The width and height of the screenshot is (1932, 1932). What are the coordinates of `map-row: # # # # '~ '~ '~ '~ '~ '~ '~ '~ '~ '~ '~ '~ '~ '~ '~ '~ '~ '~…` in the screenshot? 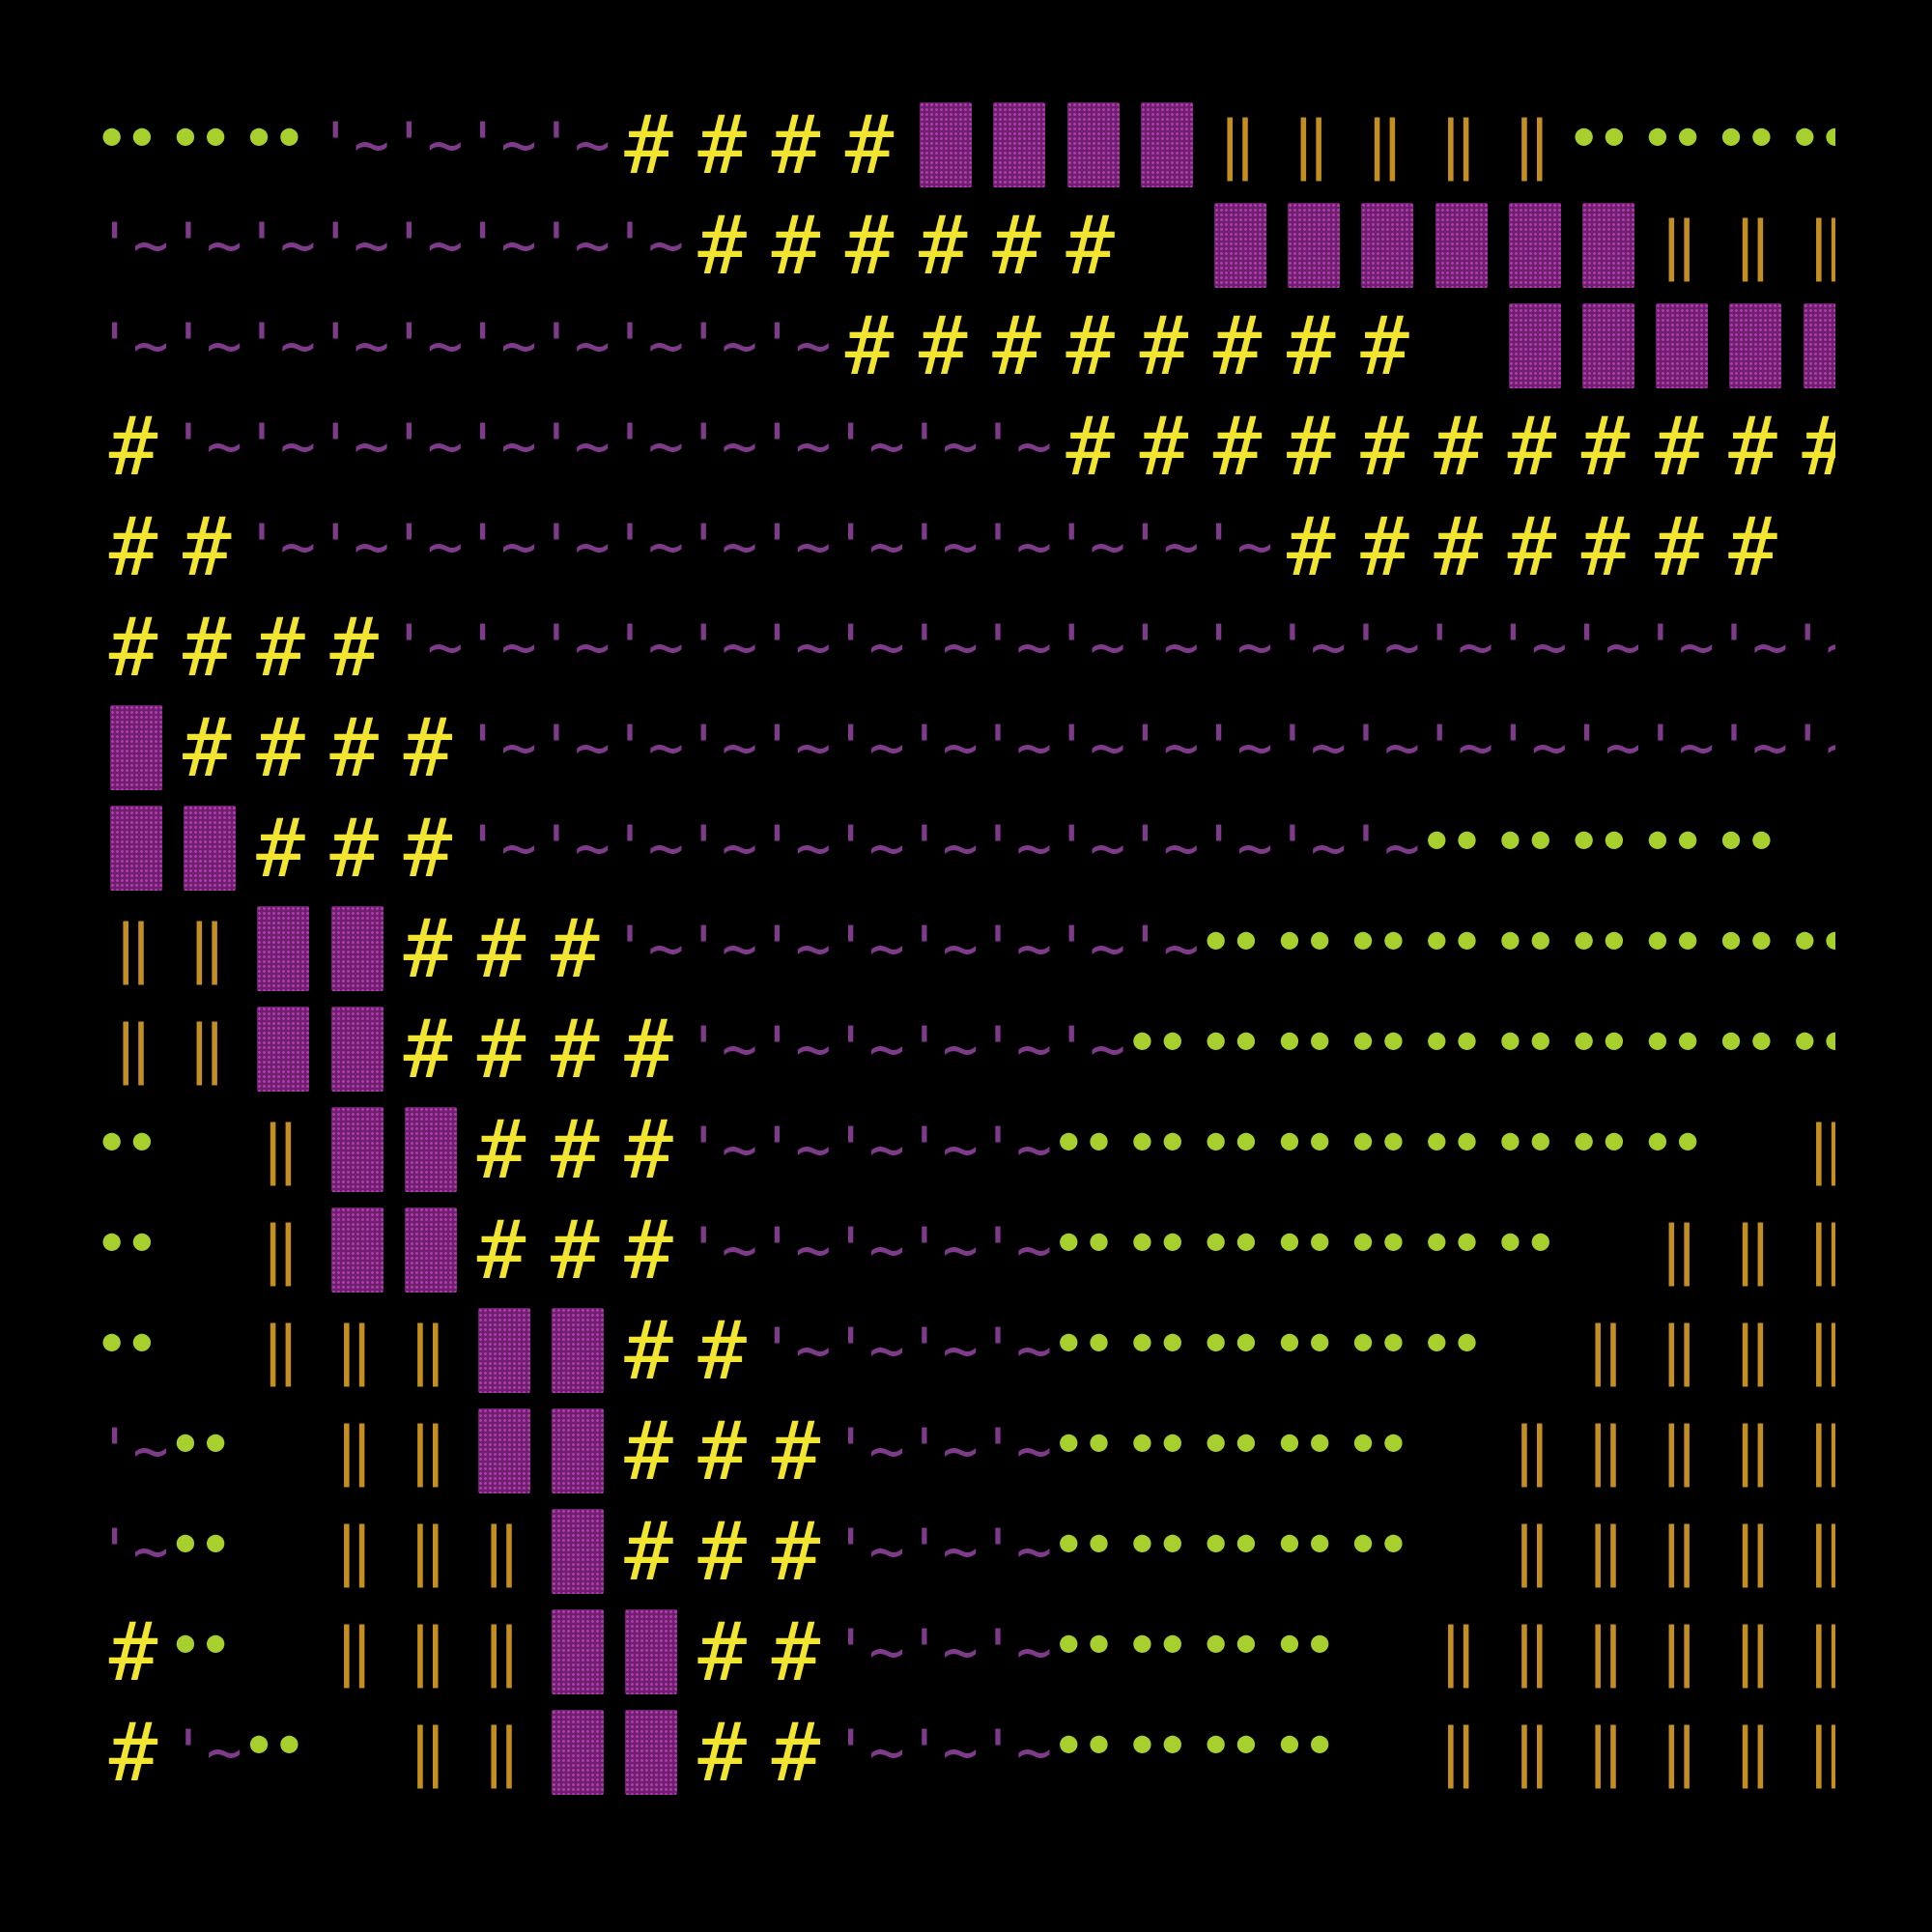 It's located at (966, 647).